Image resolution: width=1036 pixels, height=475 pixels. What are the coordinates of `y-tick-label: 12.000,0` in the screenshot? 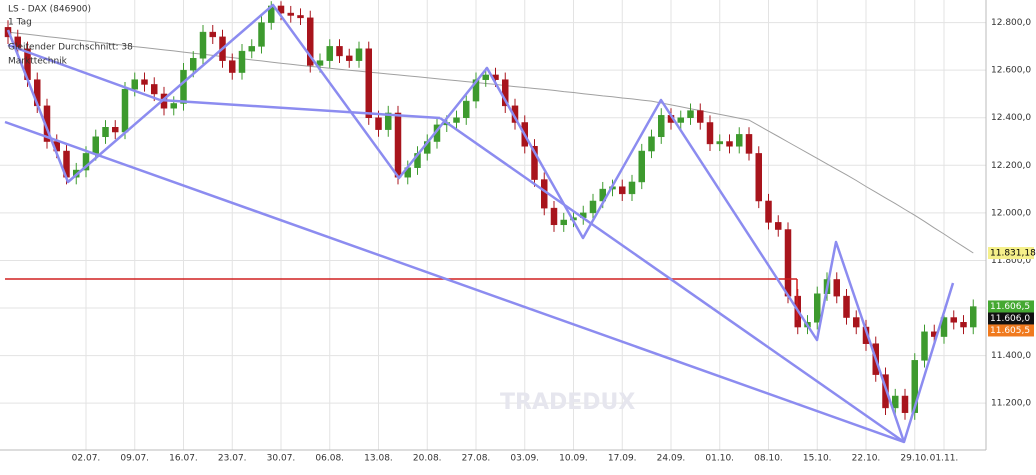 It's located at (1011, 213).